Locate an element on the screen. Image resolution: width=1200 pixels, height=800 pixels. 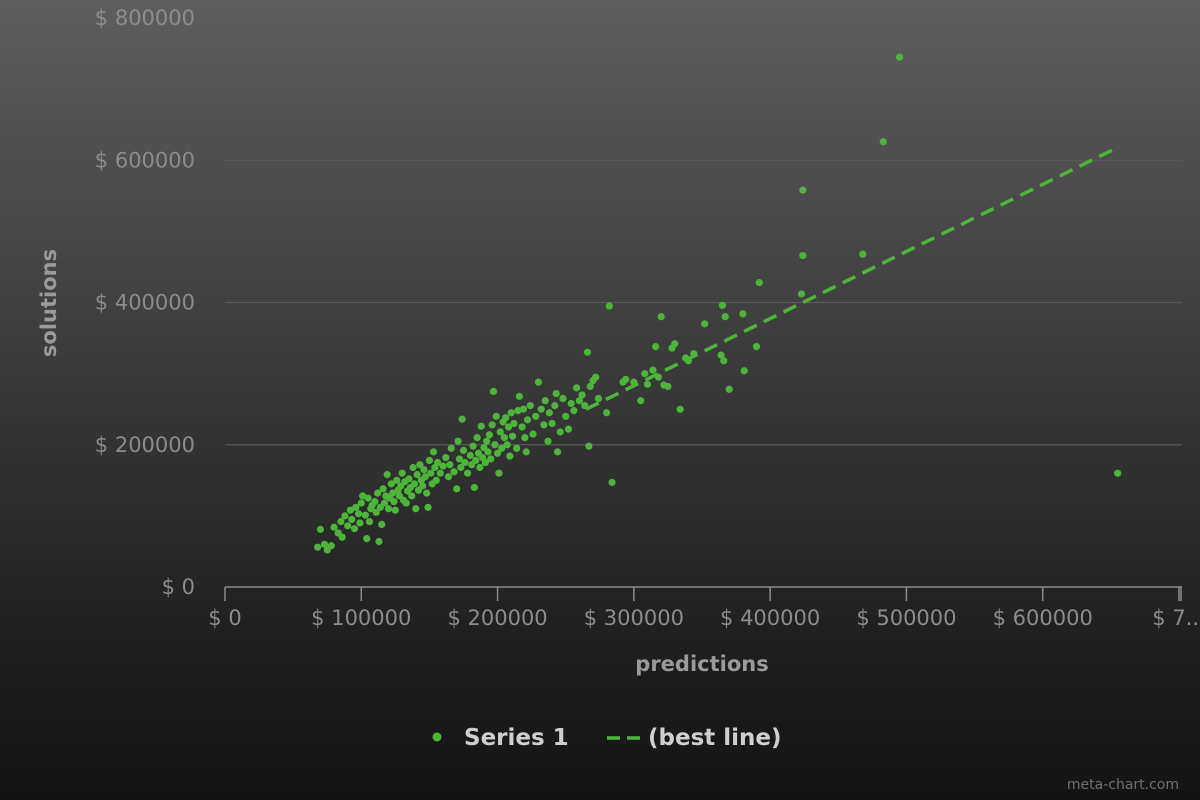
x-tick-label: $ 600000 is located at coordinates (1043, 618).